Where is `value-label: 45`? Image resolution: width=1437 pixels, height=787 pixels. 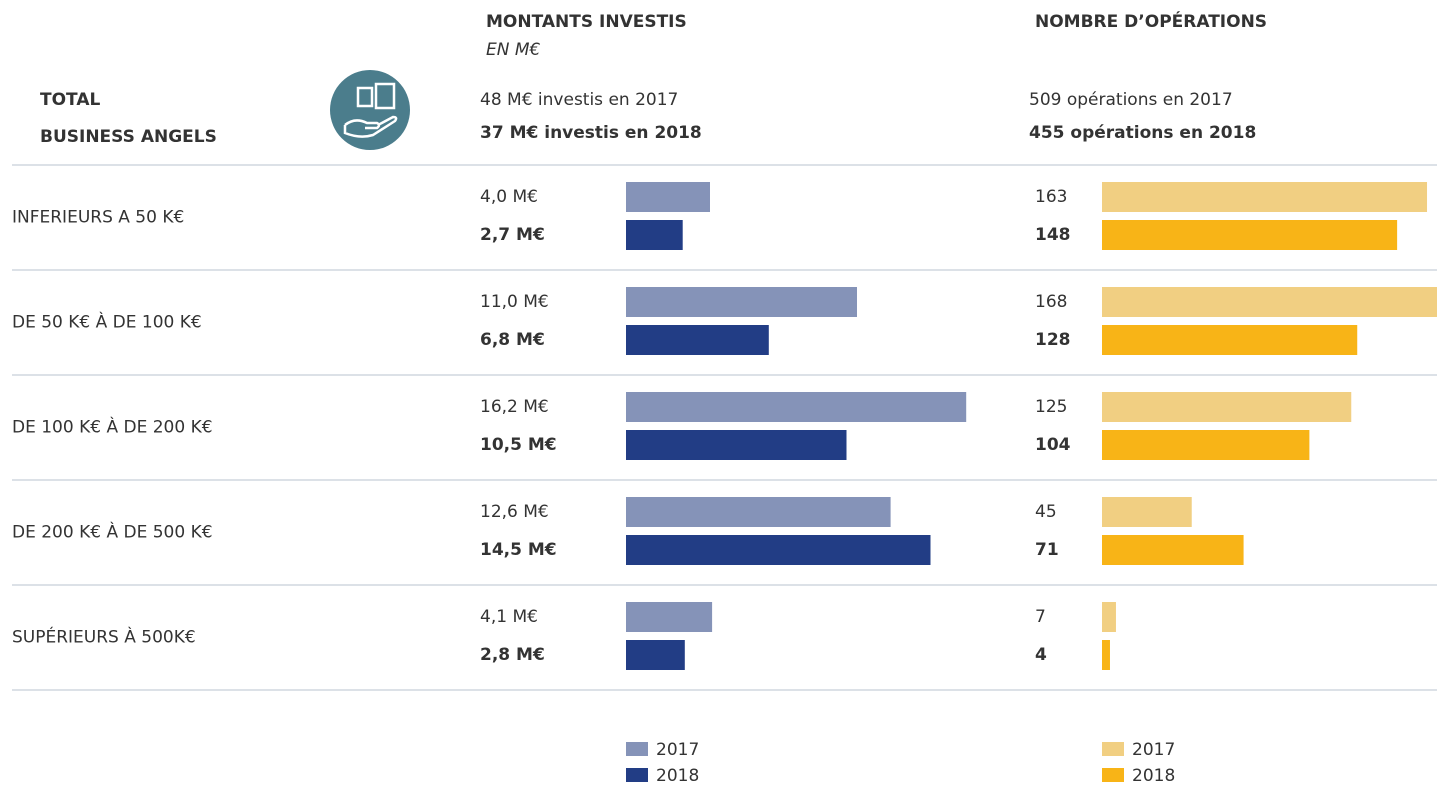
value-label: 45 is located at coordinates (1046, 512).